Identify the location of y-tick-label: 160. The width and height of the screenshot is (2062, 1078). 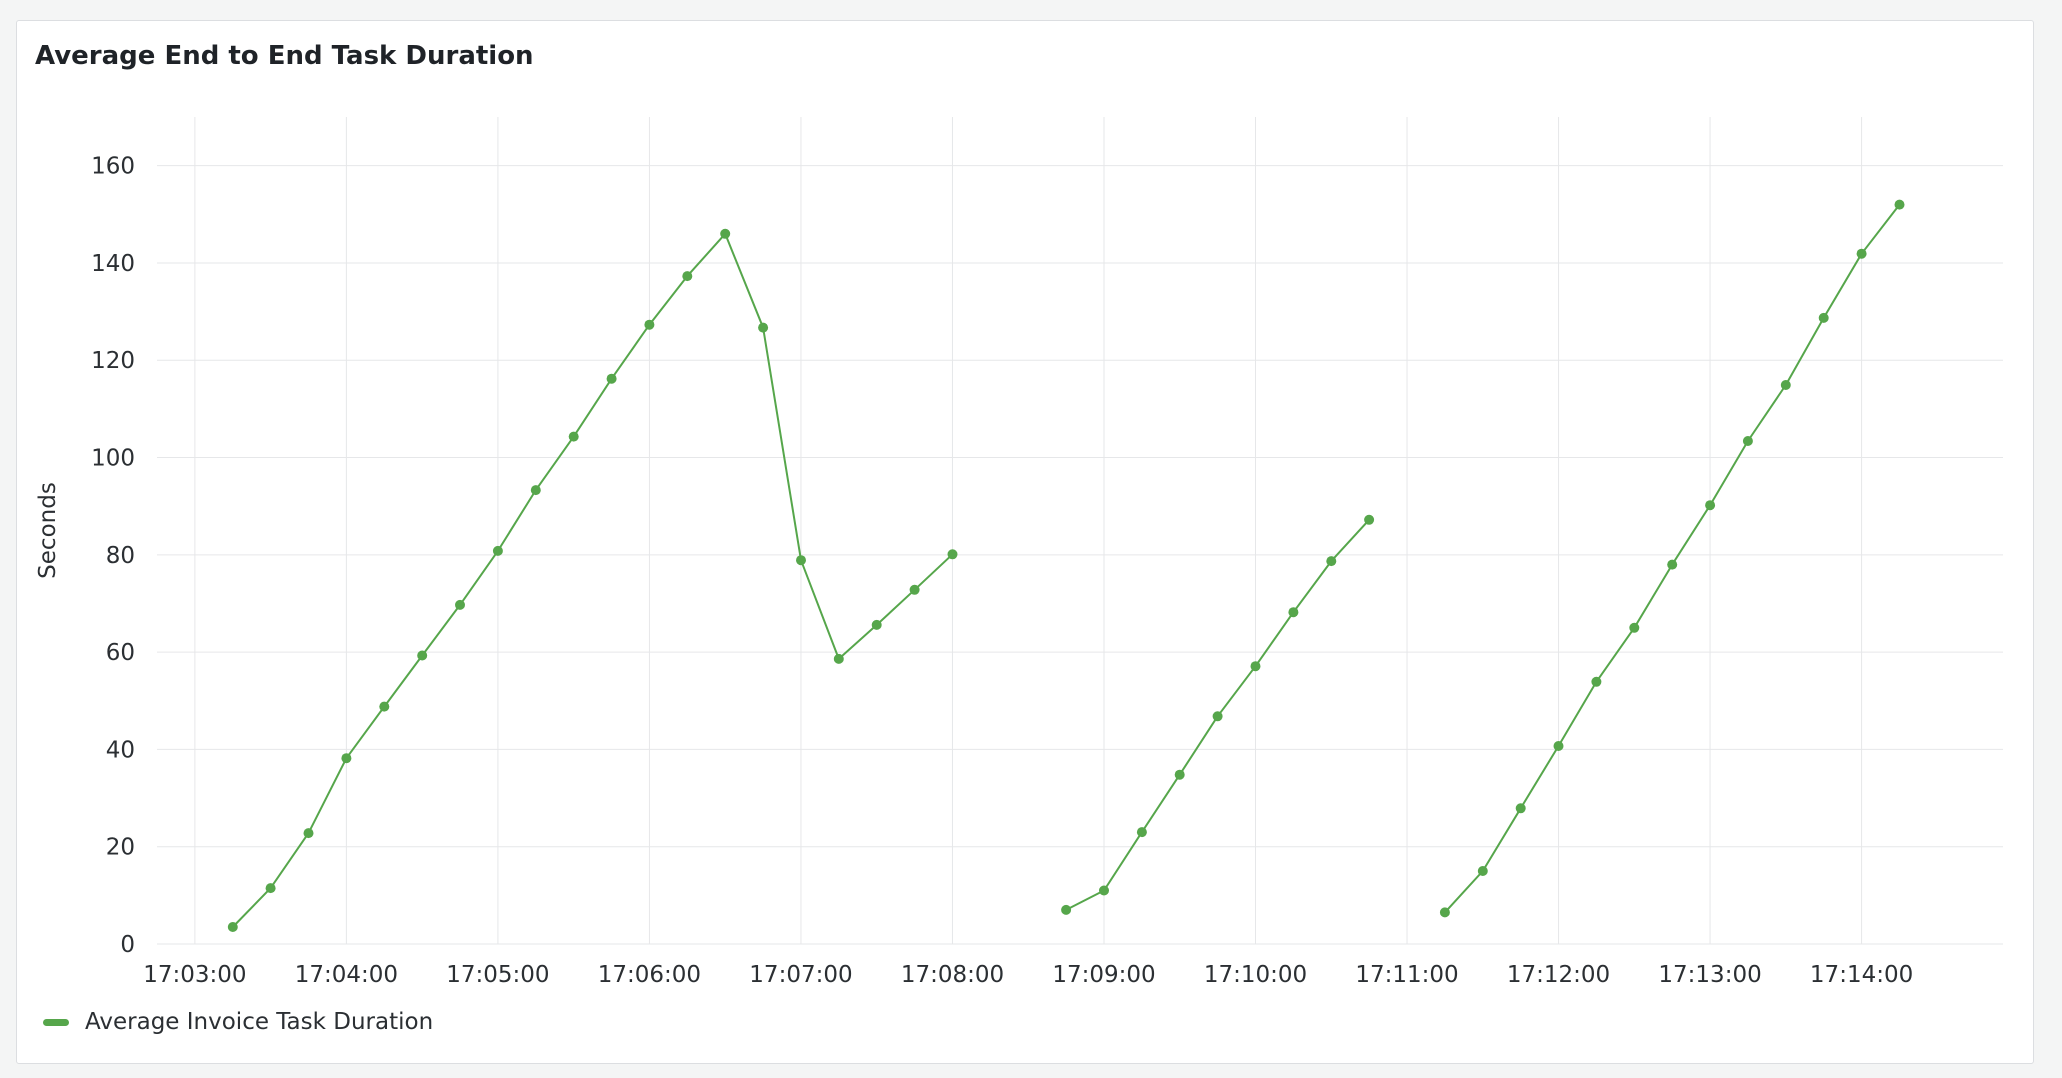
(113, 167).